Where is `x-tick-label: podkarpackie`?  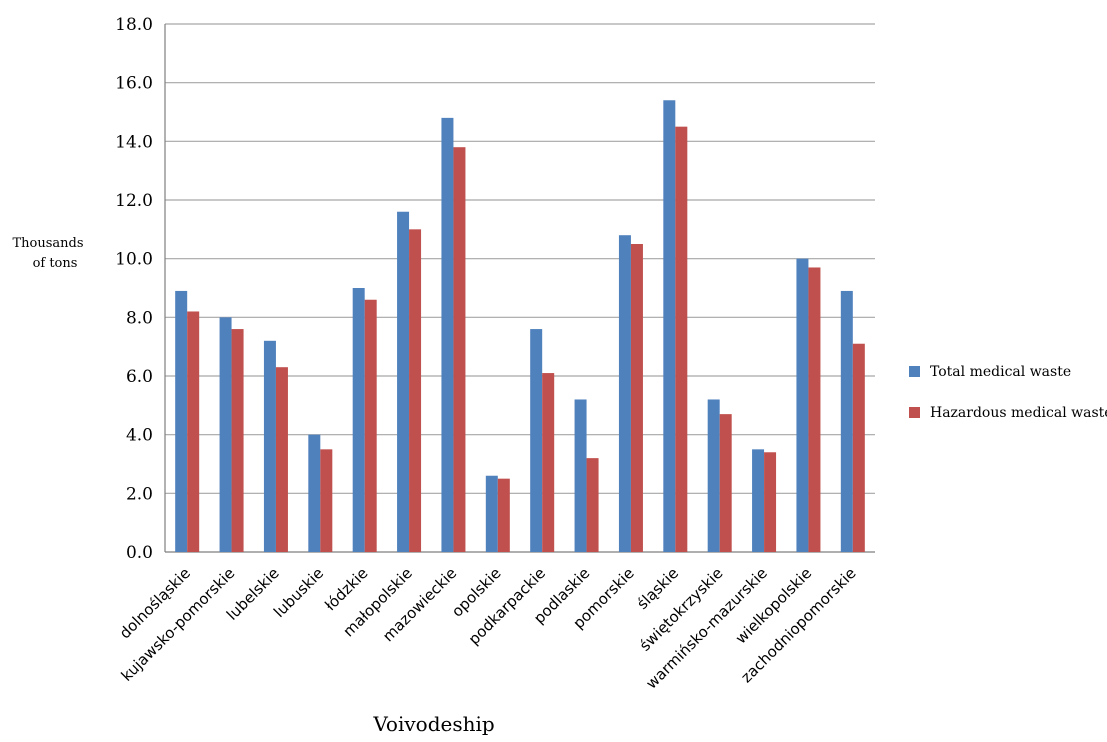
x-tick-label: podkarpackie is located at coordinates (507, 606).